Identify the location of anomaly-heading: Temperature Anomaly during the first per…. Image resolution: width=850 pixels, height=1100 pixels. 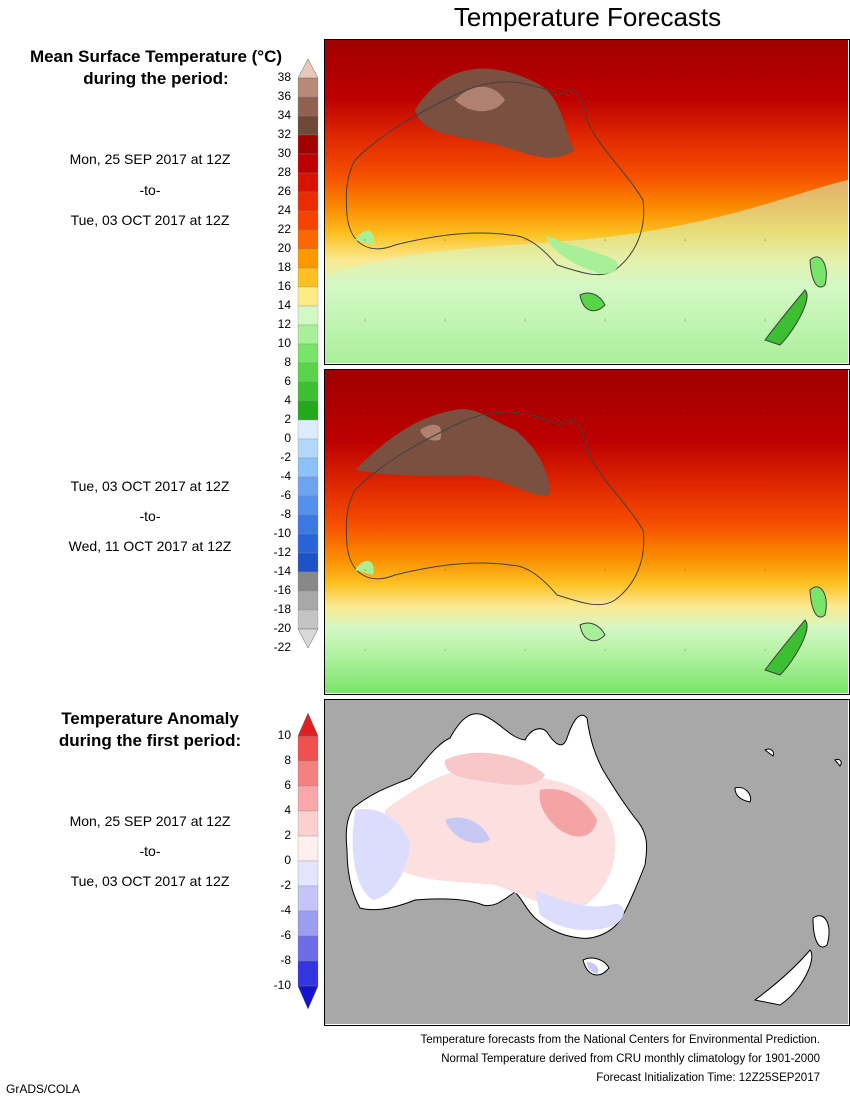
(150, 730).